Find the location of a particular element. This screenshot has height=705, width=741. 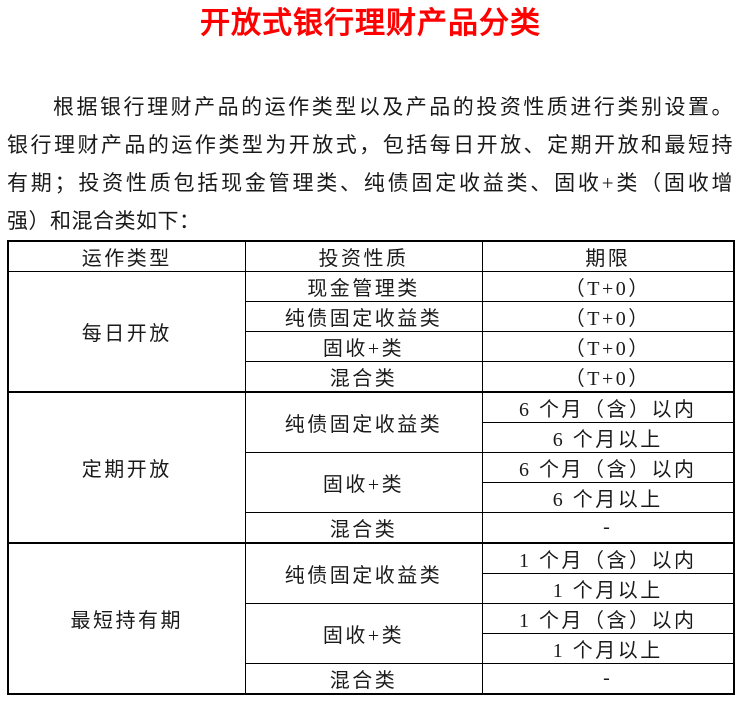

paragraph-line: 根据银行理财产品的运作类型以及产品的投资性质进行类别设置。 is located at coordinates (393, 107).